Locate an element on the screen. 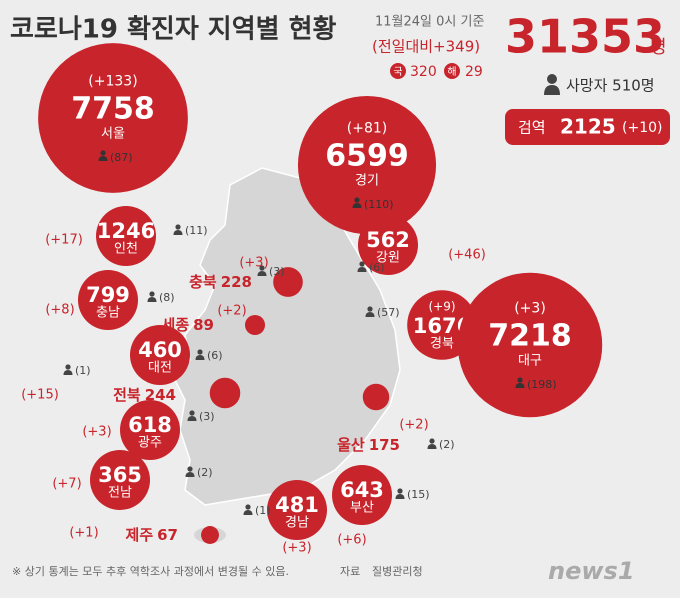 Image resolution: width=680 pixels, height=598 pixels. region-change: (+7) is located at coordinates (66, 484).